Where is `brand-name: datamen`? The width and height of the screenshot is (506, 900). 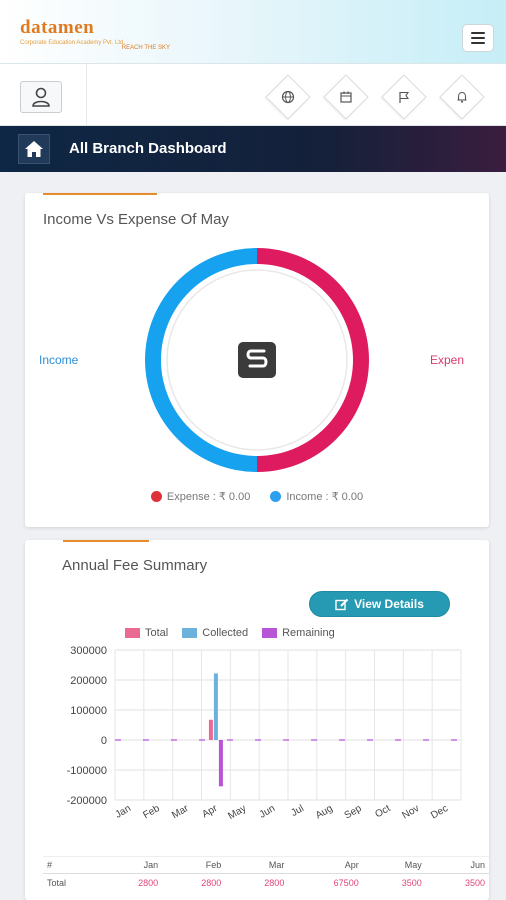 brand-name: datamen is located at coordinates (57, 27).